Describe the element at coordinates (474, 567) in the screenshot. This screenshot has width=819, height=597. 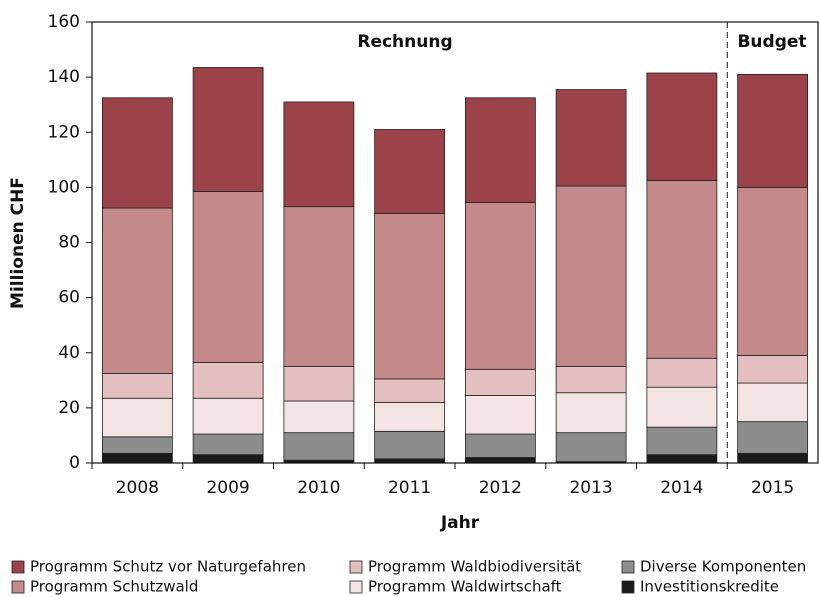
I see `legend-label: Programm Waldbiodiversität` at that location.